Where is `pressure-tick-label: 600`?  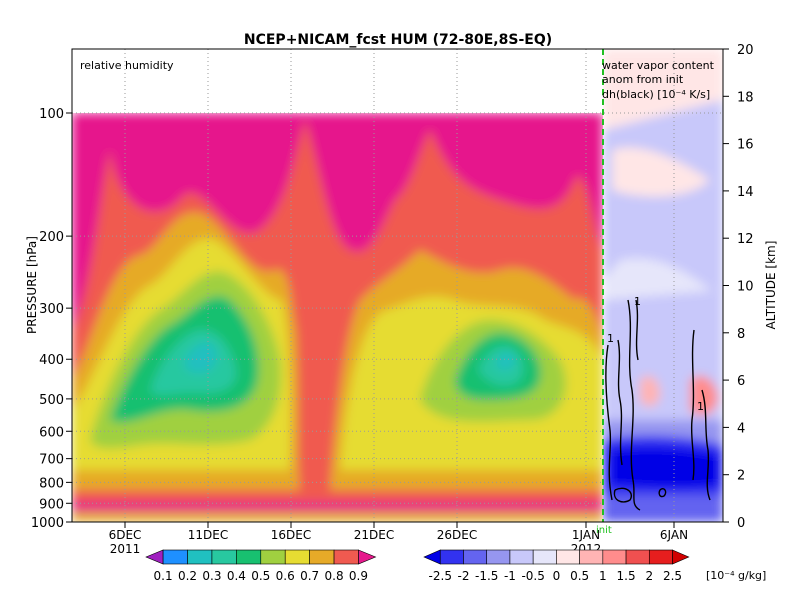 pressure-tick-label: 600 is located at coordinates (51, 432).